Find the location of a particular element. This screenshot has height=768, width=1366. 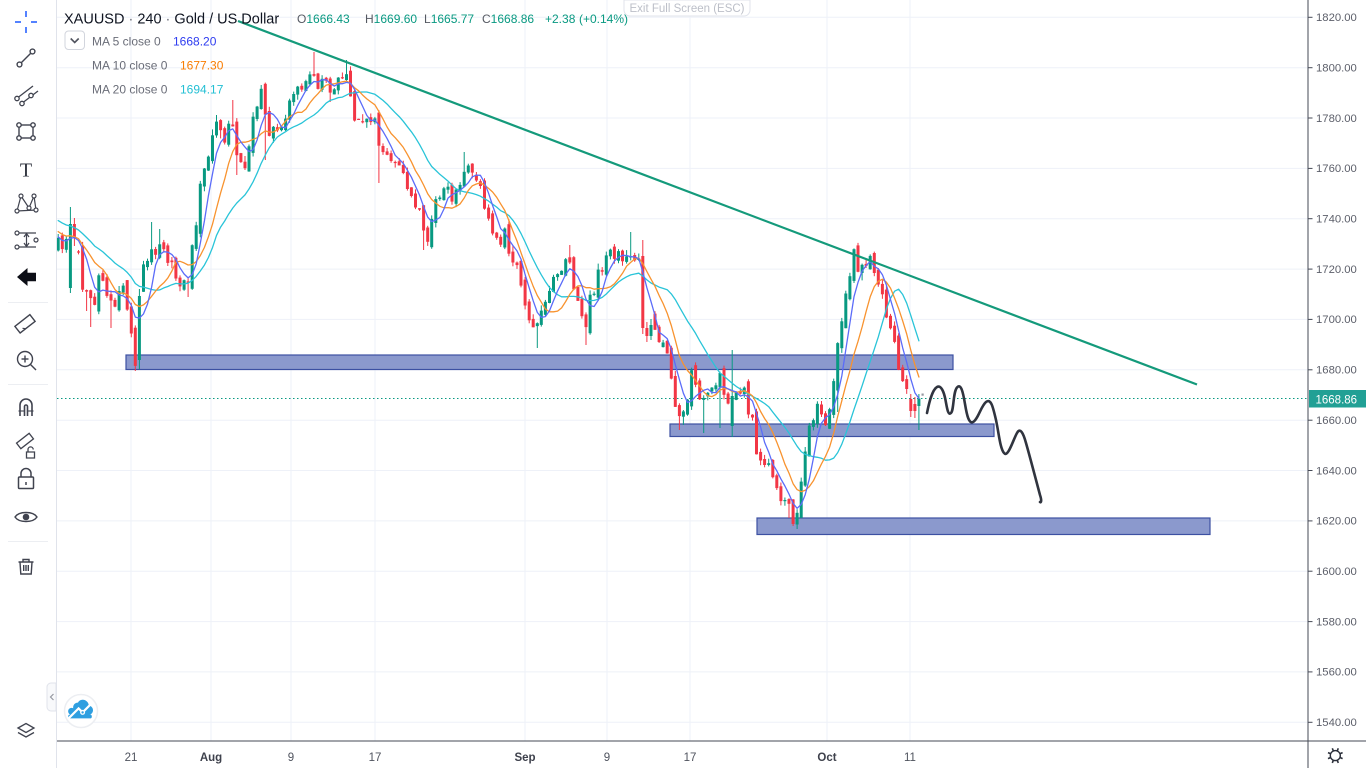

svg-text: 1700.00 is located at coordinates (1336, 320).